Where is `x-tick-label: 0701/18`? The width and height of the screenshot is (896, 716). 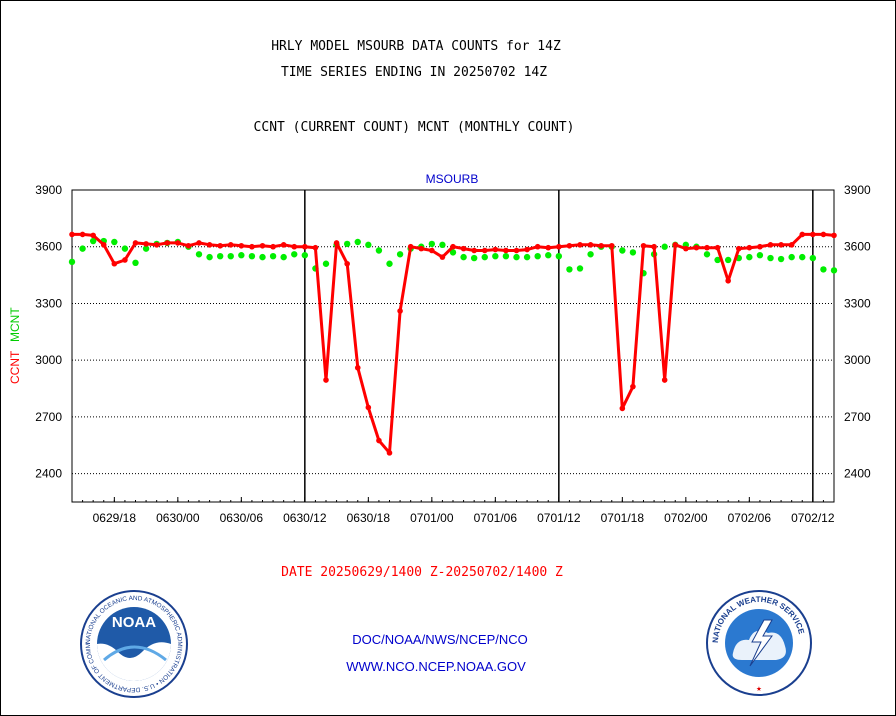 x-tick-label: 0701/18 is located at coordinates (623, 518).